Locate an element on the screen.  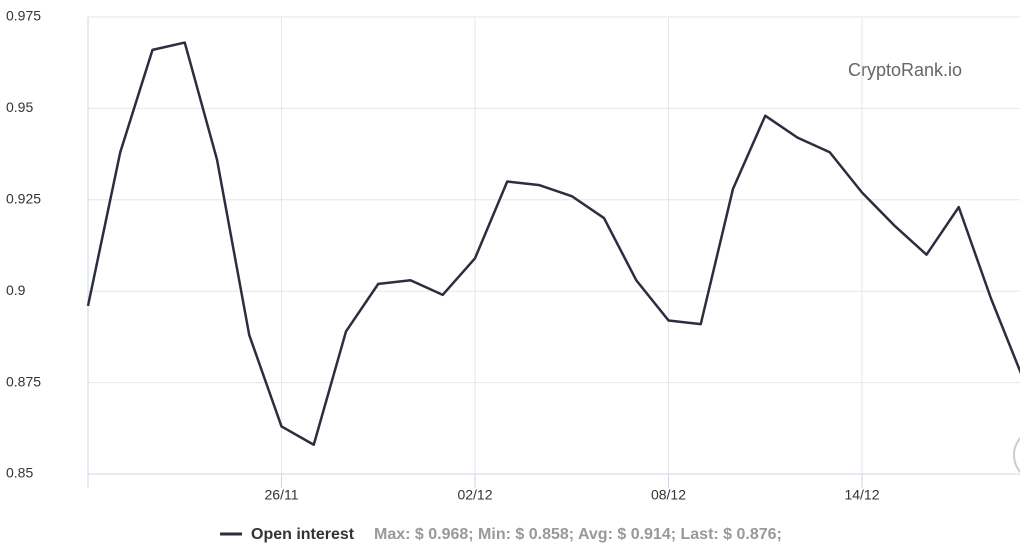
x-tick-label: 08/12 is located at coordinates (668, 495).